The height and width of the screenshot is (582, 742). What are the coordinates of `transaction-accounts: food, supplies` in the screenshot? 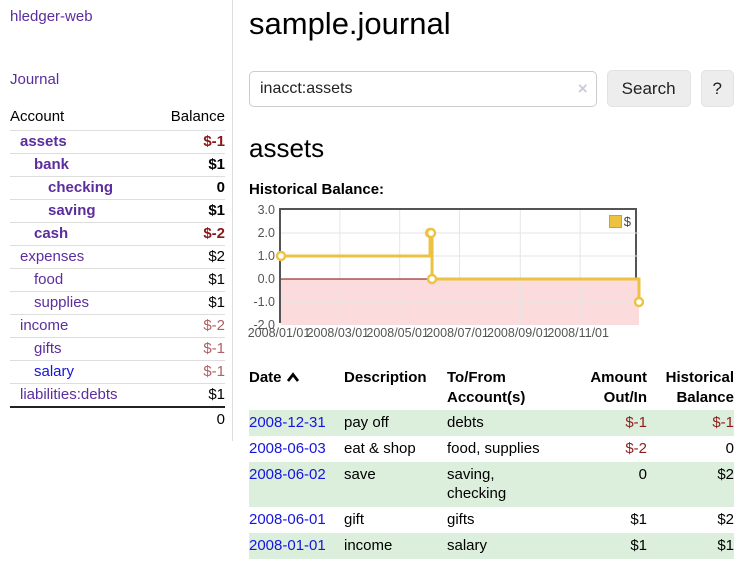 It's located at (493, 448).